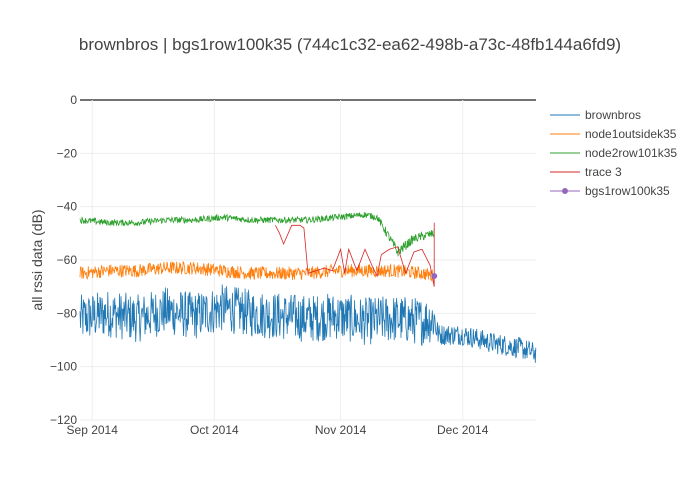 The image size is (700, 500). Describe the element at coordinates (257, 234) in the screenshot. I see `series-line-node2row101k35` at that location.